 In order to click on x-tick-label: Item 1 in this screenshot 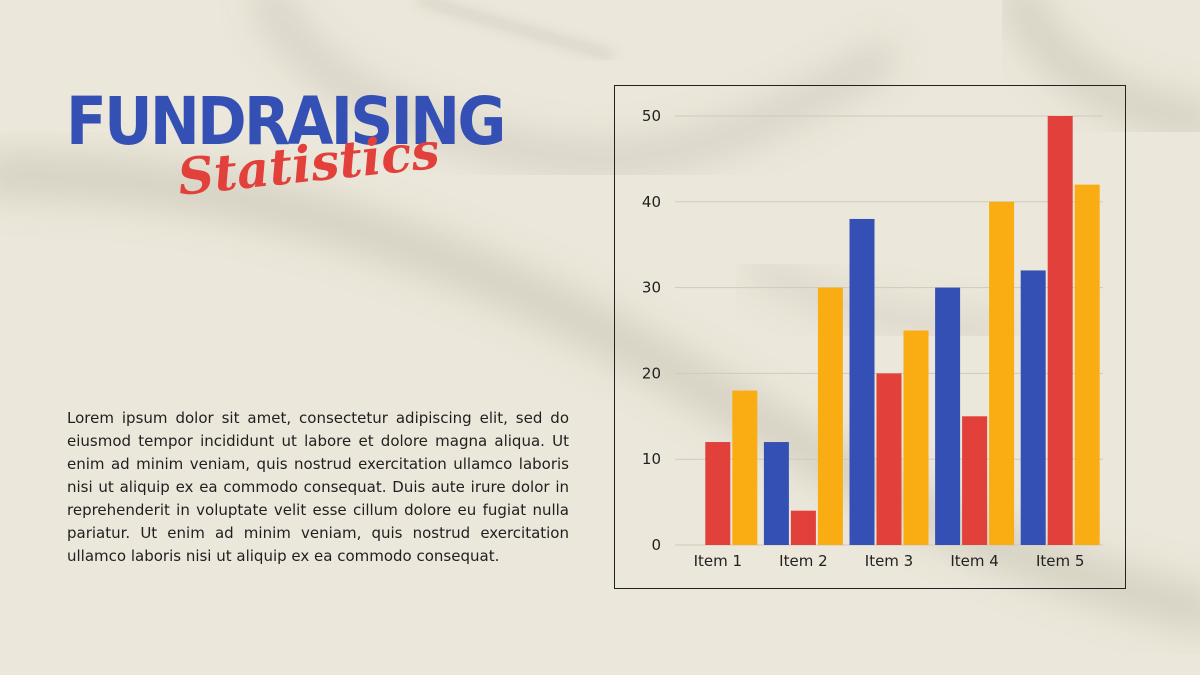, I will do `click(718, 561)`.